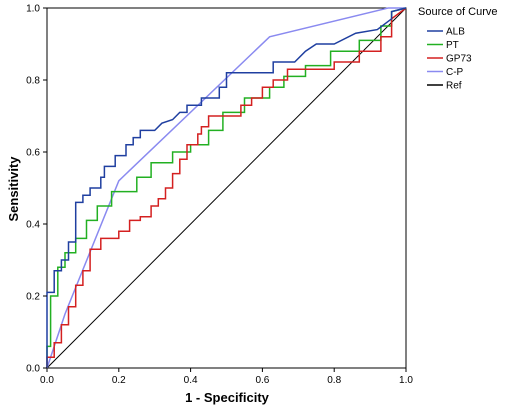 This screenshot has height=414, width=510. Describe the element at coordinates (457, 12) in the screenshot. I see `legend-title: Source of Curve` at that location.